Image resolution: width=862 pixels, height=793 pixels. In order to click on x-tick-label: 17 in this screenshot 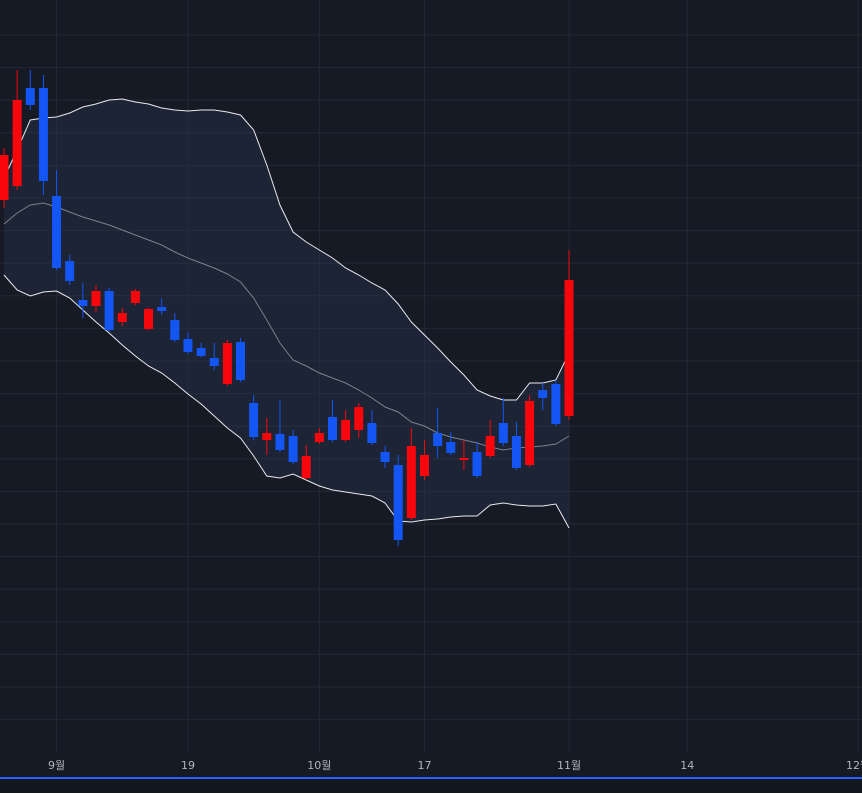, I will do `click(424, 765)`.